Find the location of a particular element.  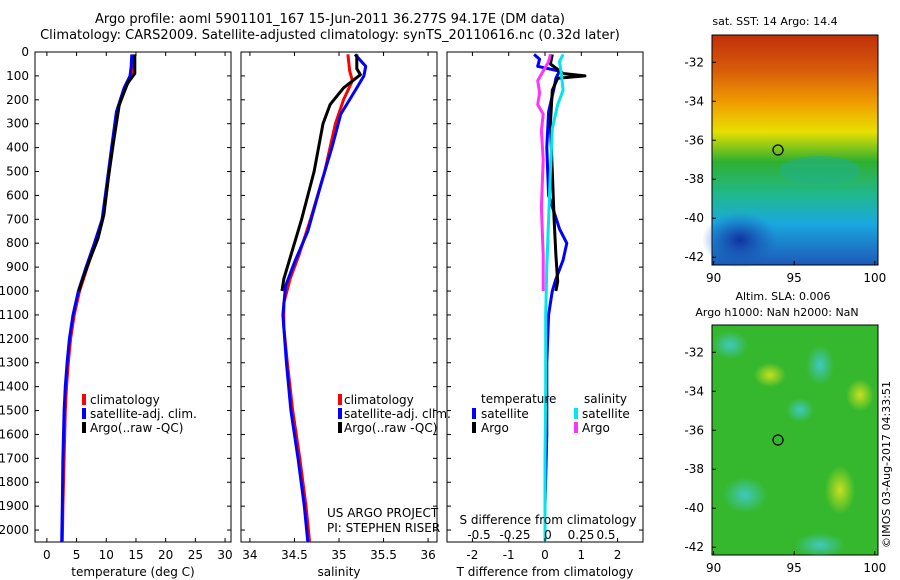

x-tick-label: 2 is located at coordinates (618, 555).